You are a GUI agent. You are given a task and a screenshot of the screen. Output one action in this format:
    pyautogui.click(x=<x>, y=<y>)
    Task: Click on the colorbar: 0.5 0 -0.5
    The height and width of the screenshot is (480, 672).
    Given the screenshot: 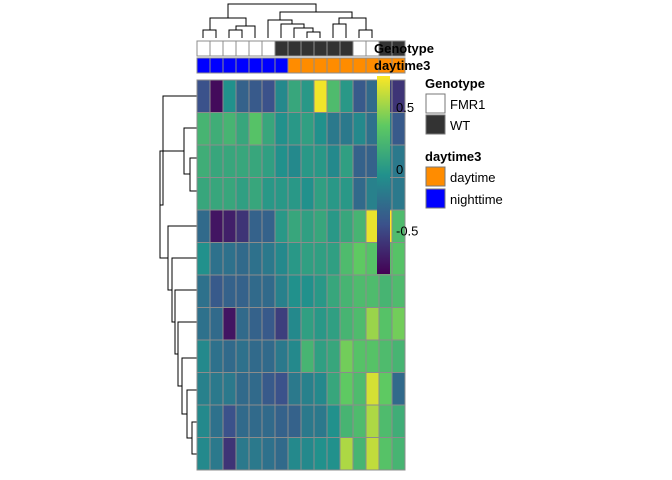 What is the action you would take?
    pyautogui.click(x=397, y=175)
    